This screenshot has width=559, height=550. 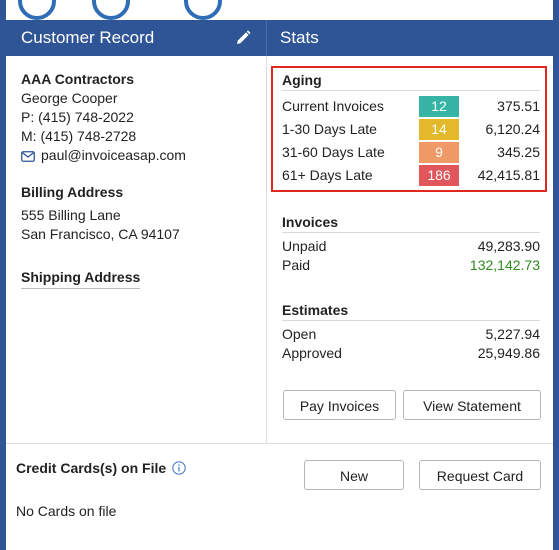 What do you see at coordinates (79, 136) in the screenshot?
I see `mobile-number: M: (415) 748-2728` at bounding box center [79, 136].